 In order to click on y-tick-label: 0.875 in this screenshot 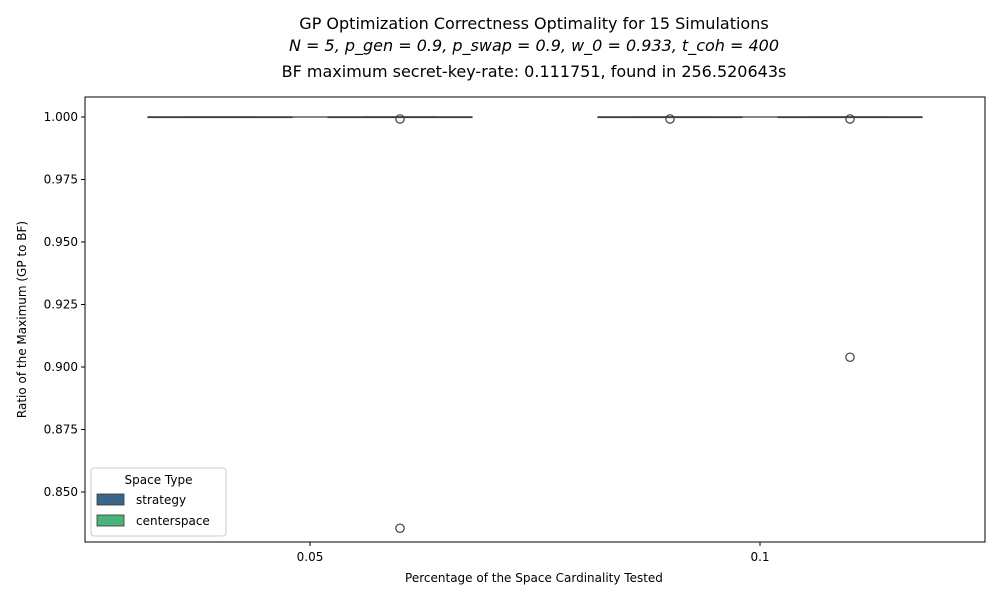, I will do `click(61, 430)`.